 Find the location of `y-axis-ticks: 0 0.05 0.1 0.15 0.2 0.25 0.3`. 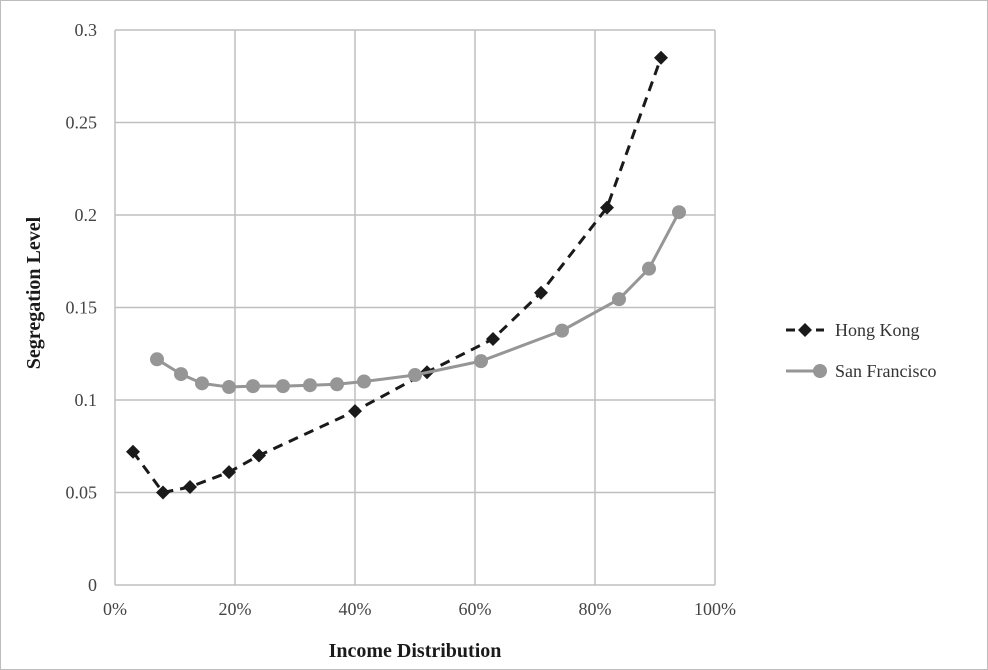

y-axis-ticks: 0 0.05 0.1 0.15 0.2 0.25 0.3 is located at coordinates (82, 307).